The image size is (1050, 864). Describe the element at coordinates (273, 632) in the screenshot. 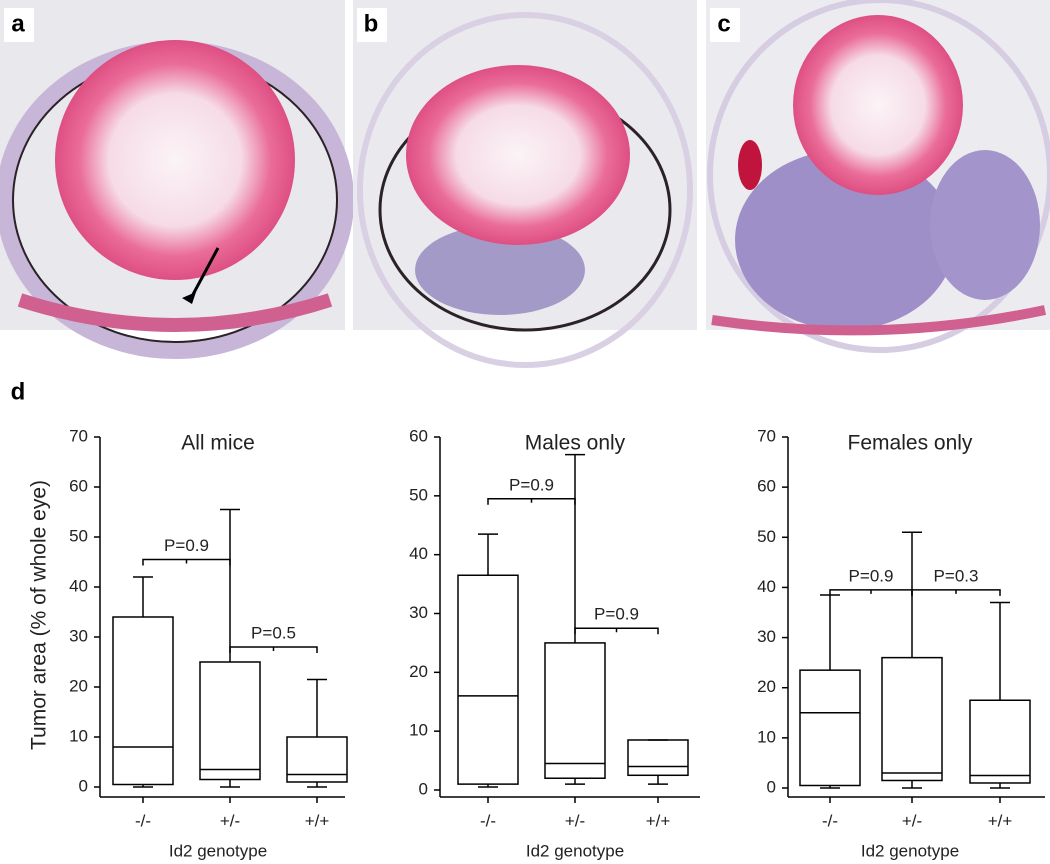

I see `p-value: P=0.5` at that location.